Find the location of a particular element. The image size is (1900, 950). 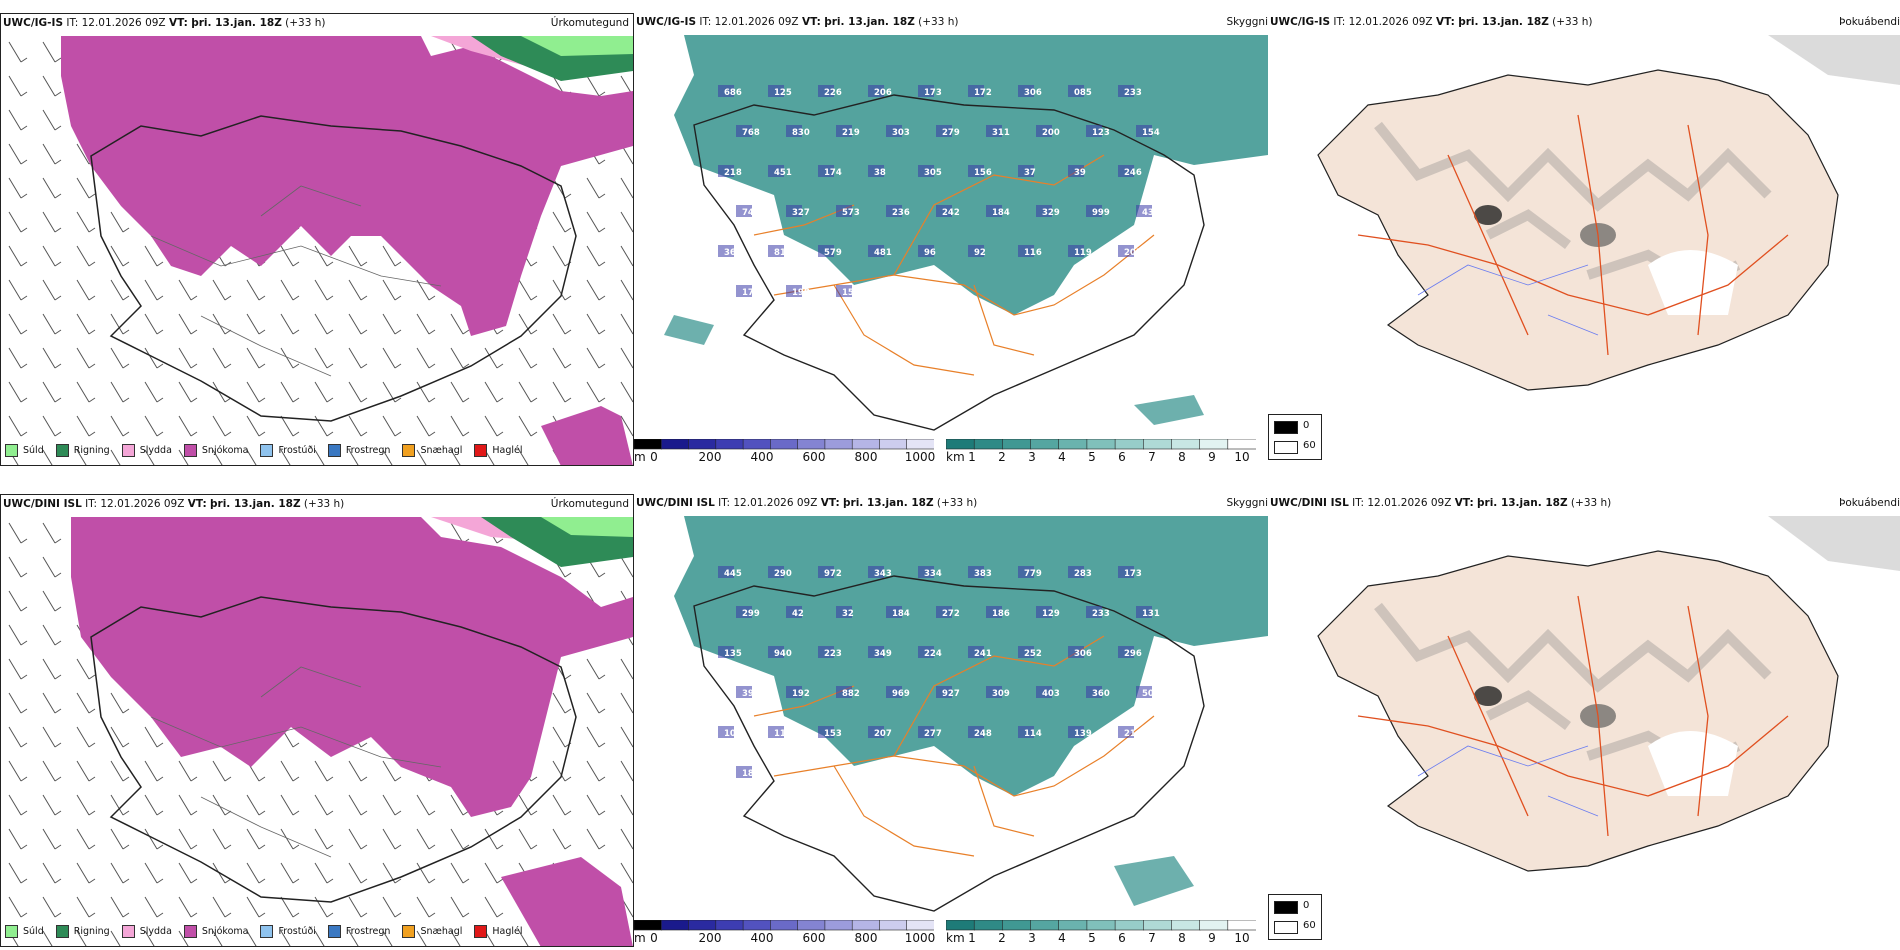

ceiling-value-label: 303 is located at coordinates (901, 133).